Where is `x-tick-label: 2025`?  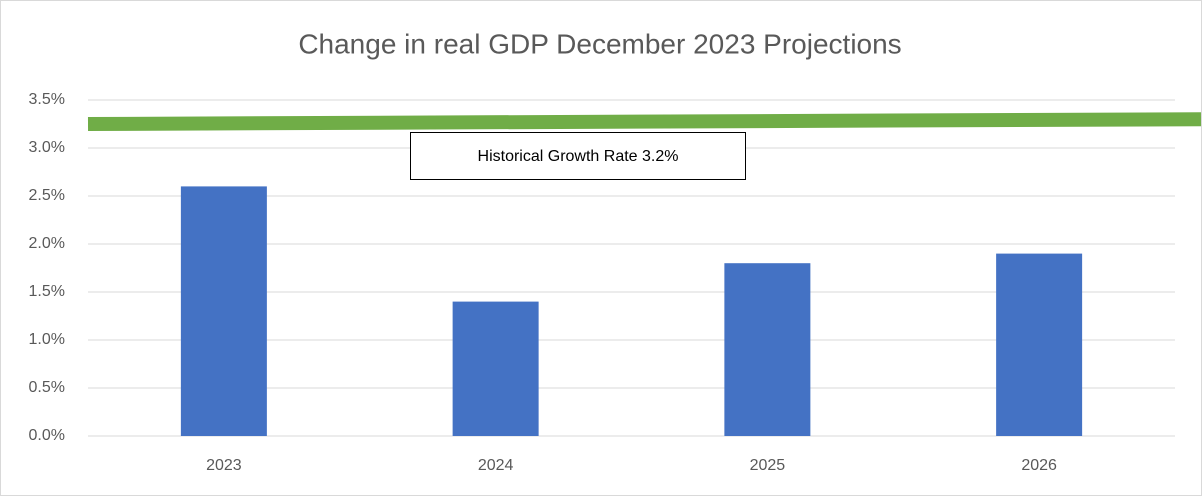 x-tick-label: 2025 is located at coordinates (768, 465).